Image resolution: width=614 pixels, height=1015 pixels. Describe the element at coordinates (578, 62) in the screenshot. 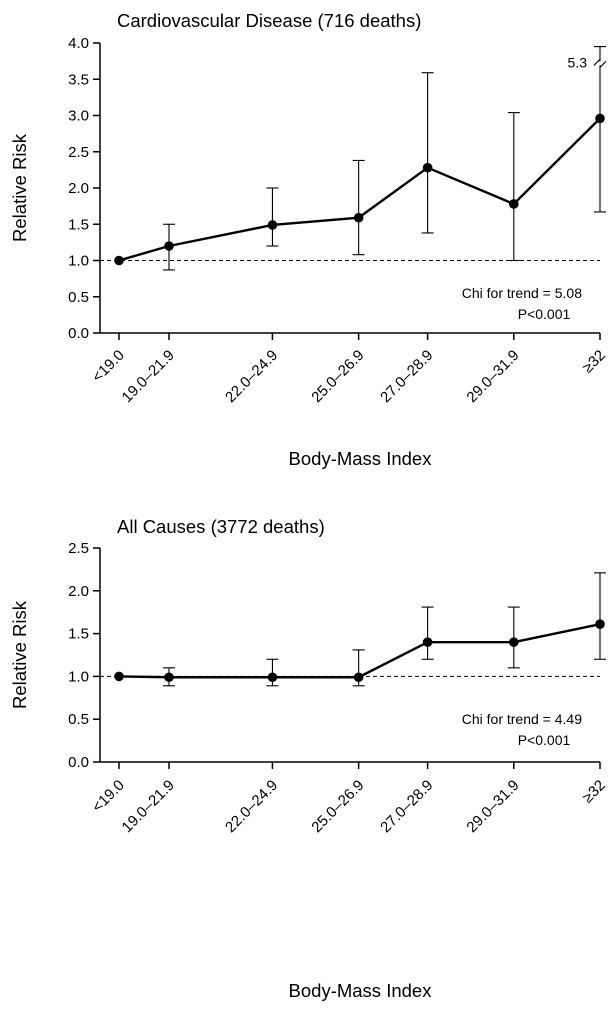

I see `broken-upper-value: 5.3` at that location.